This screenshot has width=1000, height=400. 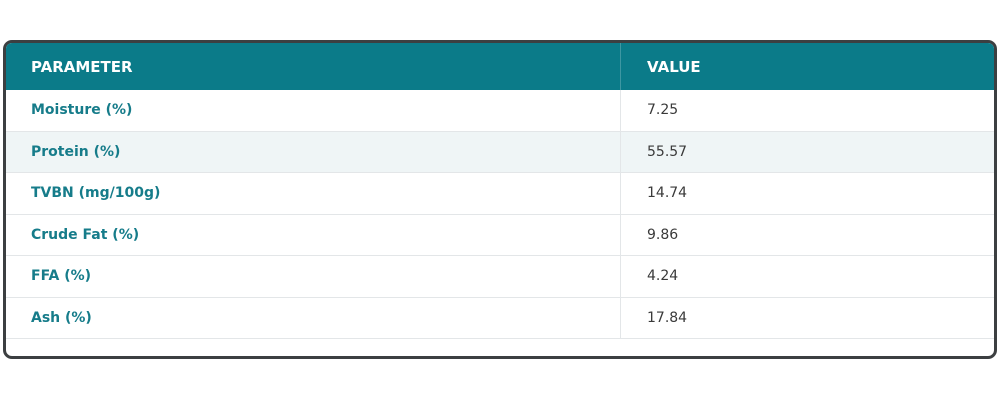 What do you see at coordinates (663, 234) in the screenshot?
I see `value-cell: 9.86` at bounding box center [663, 234].